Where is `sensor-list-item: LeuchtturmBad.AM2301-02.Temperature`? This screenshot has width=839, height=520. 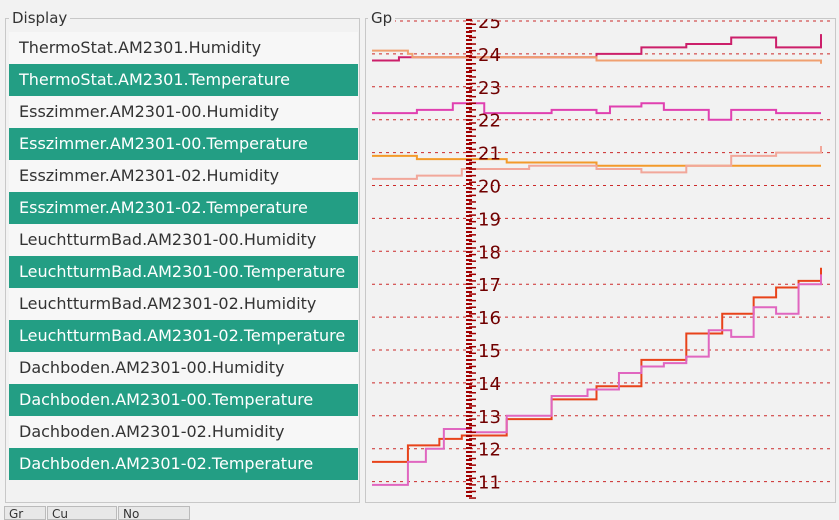 sensor-list-item: LeuchtturmBad.AM2301-02.Temperature is located at coordinates (183, 336).